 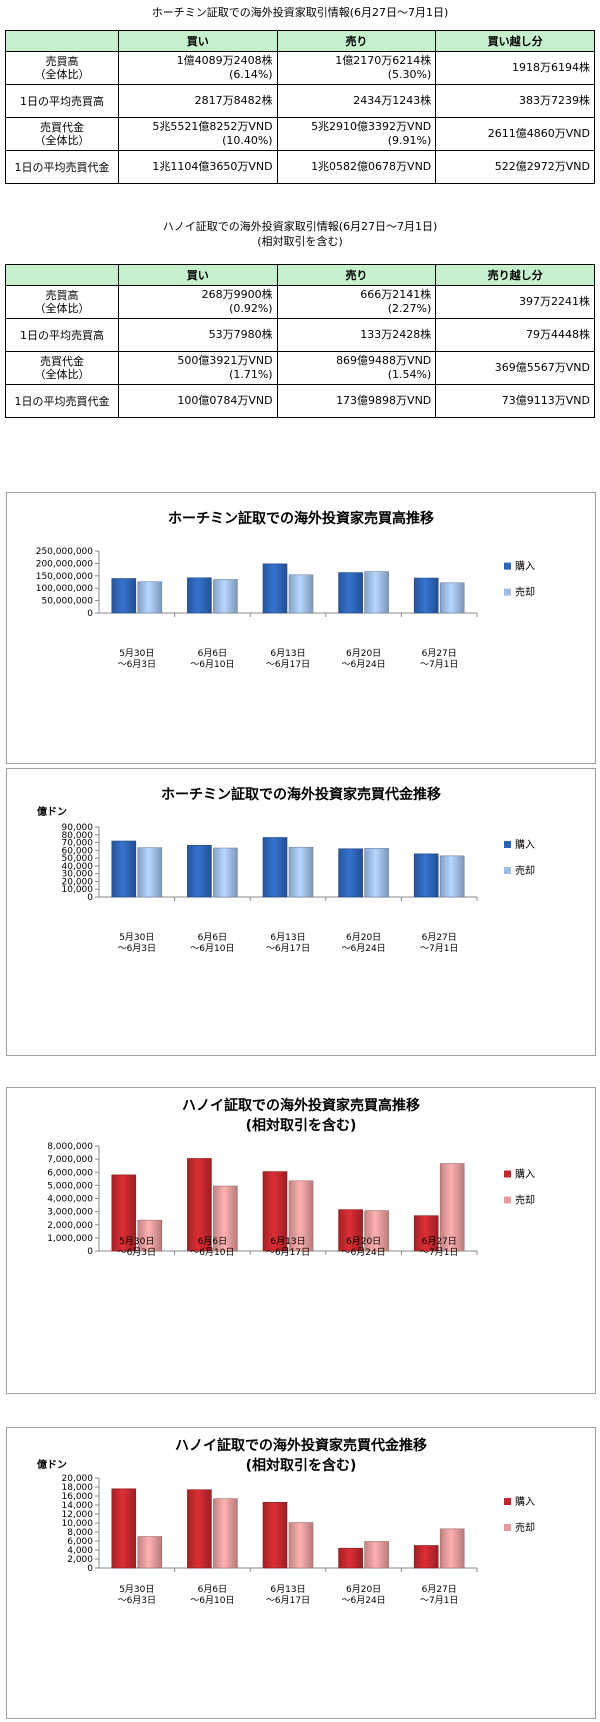 What do you see at coordinates (80, 1560) in the screenshot?
I see `y-tick-label: 2,000` at bounding box center [80, 1560].